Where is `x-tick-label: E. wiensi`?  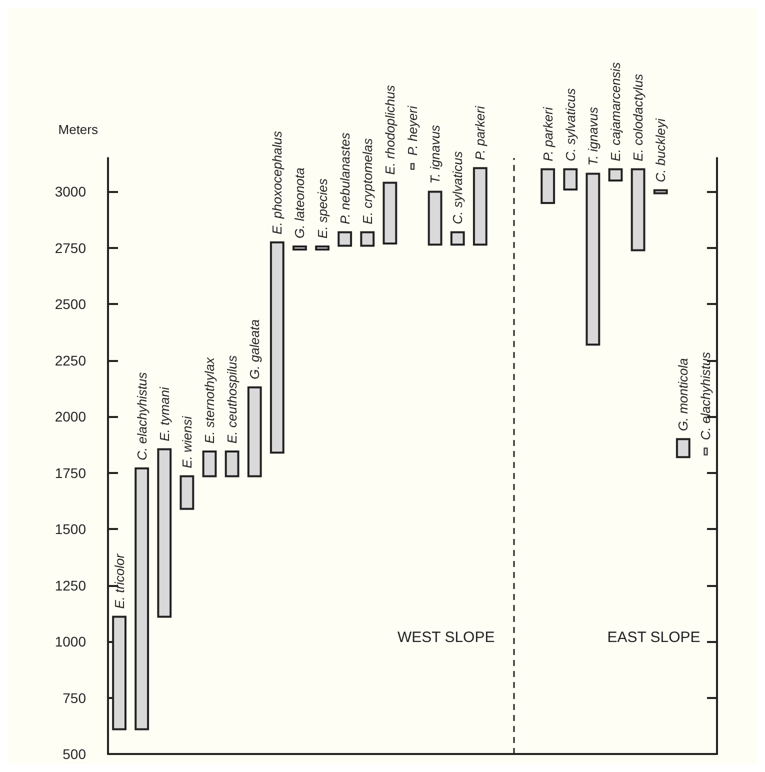
x-tick-label: E. wiensi is located at coordinates (186, 441).